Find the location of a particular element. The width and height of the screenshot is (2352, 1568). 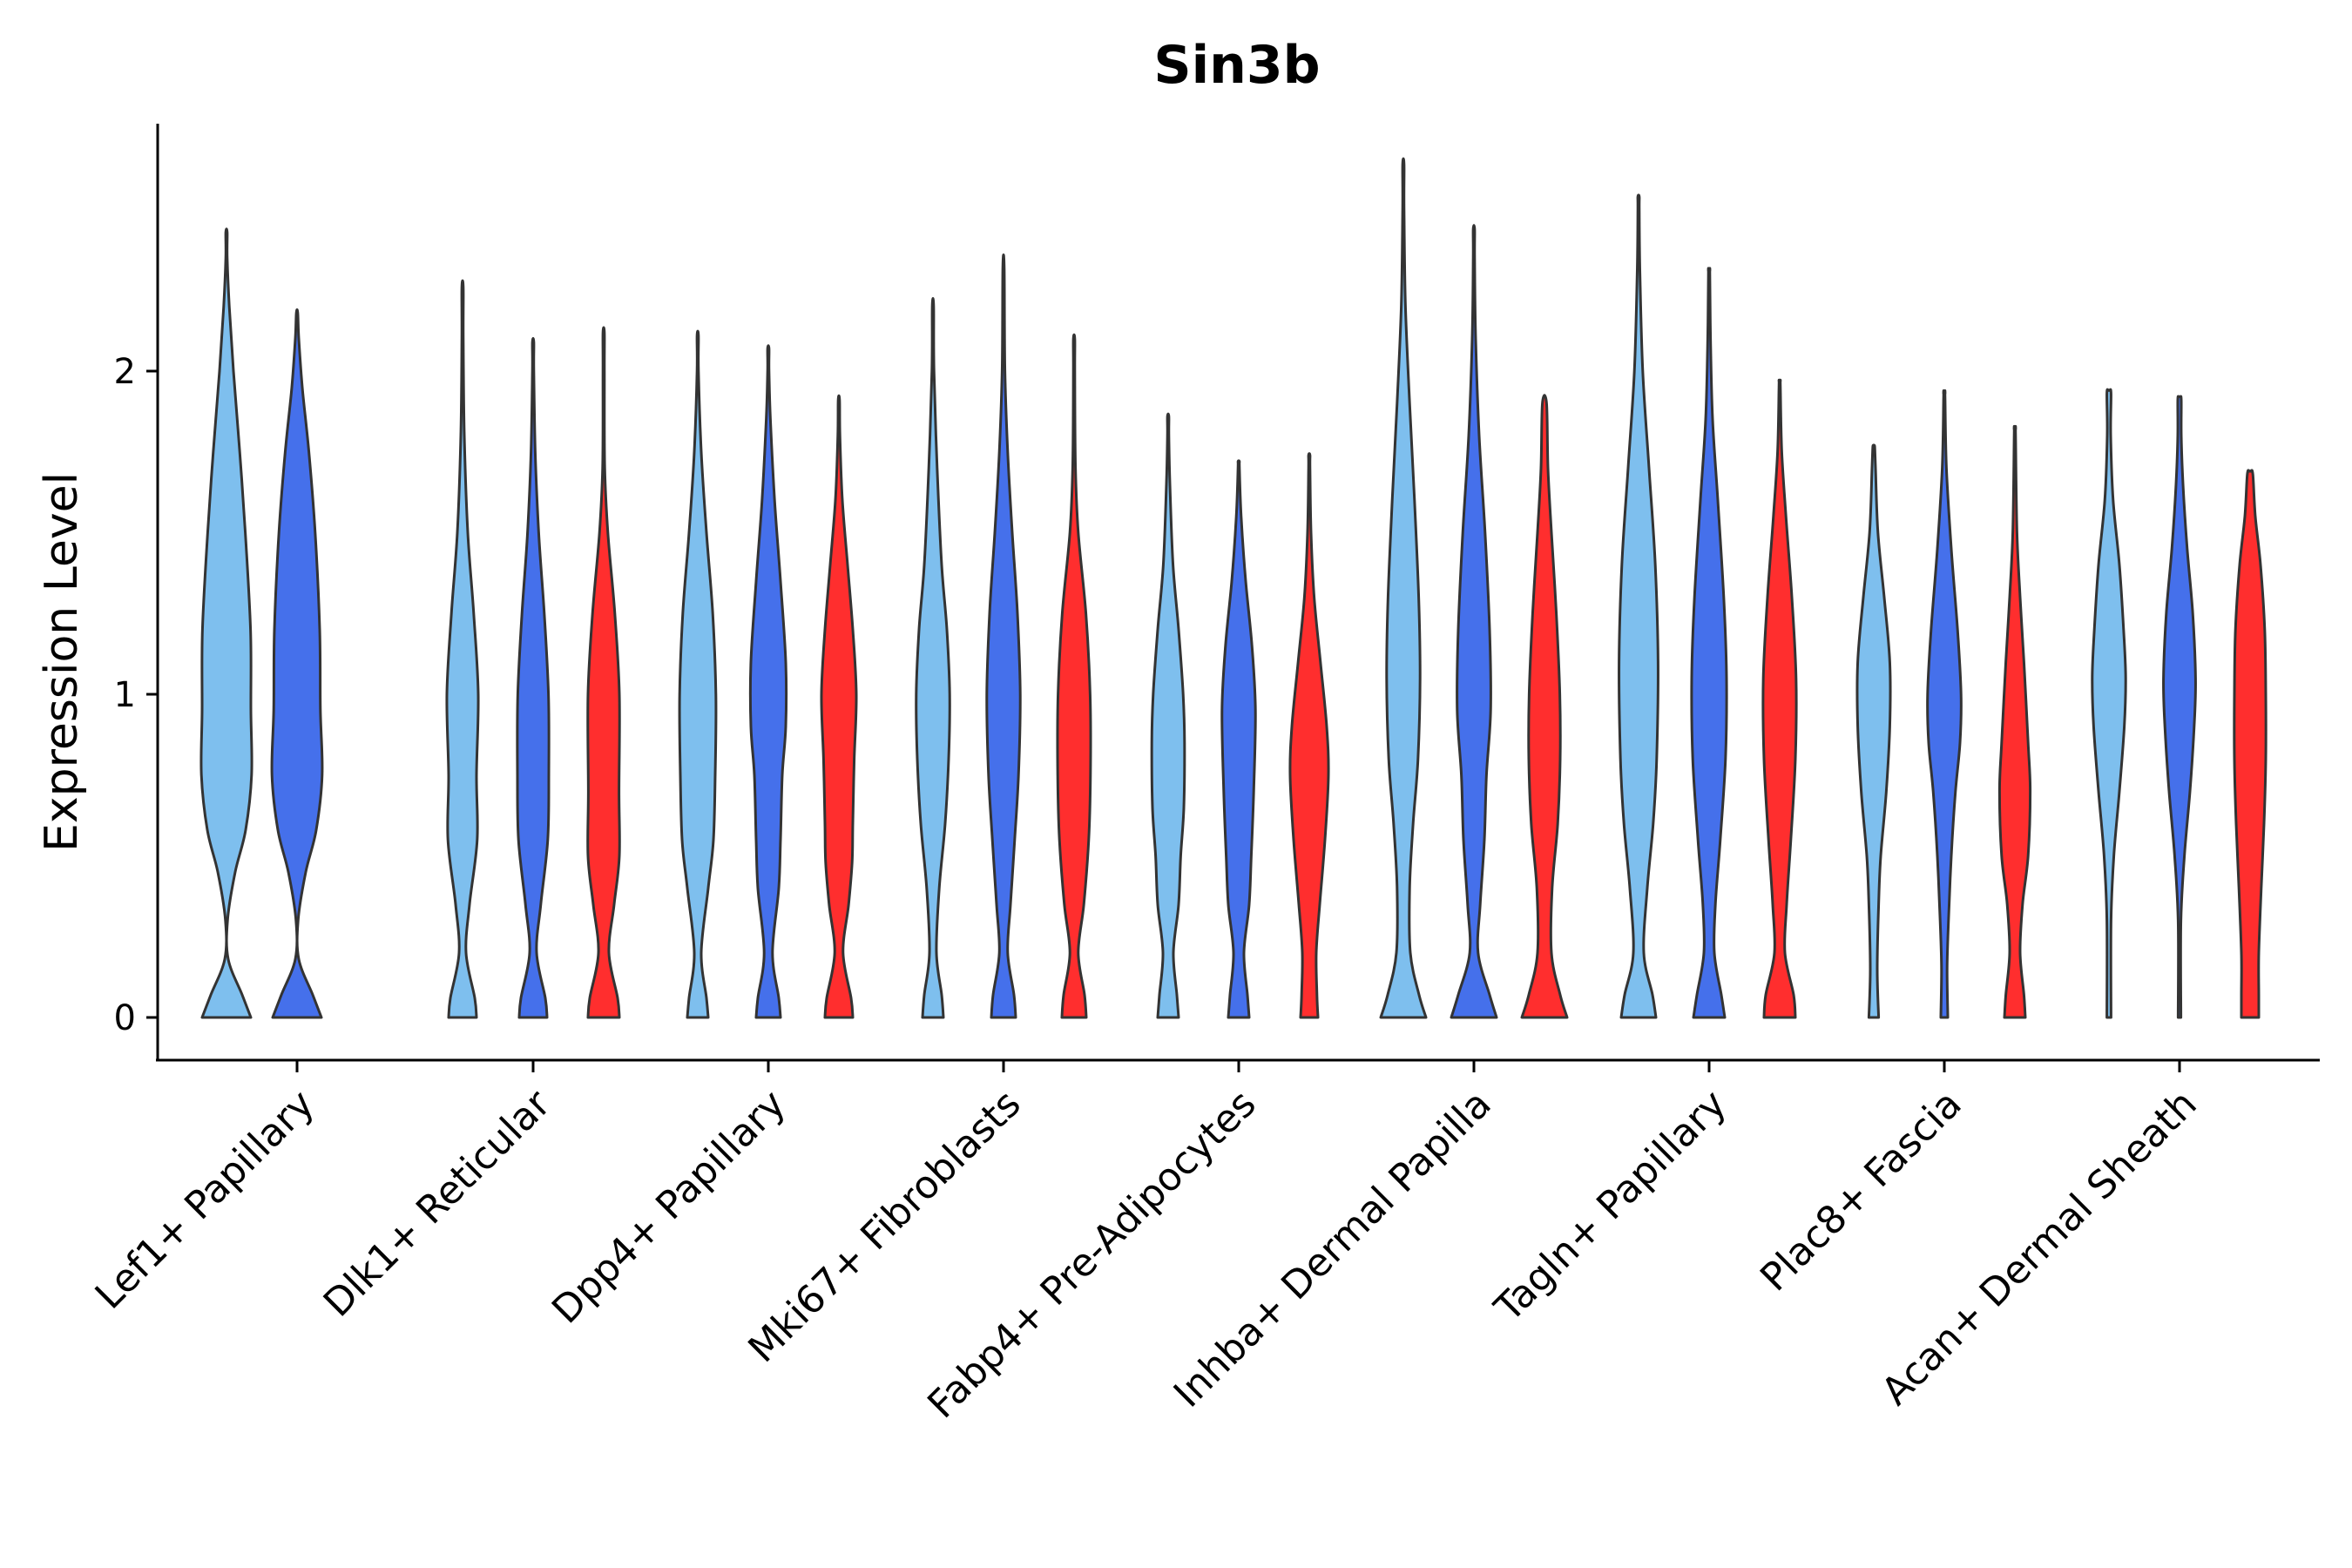

y-tick-label: 2 is located at coordinates (125, 372).